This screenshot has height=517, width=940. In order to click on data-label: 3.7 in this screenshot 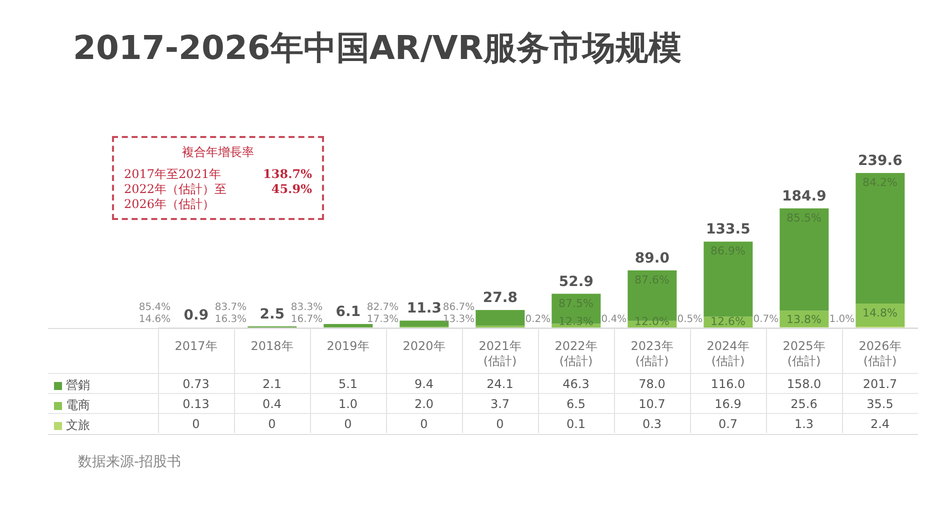, I will do `click(500, 404)`.